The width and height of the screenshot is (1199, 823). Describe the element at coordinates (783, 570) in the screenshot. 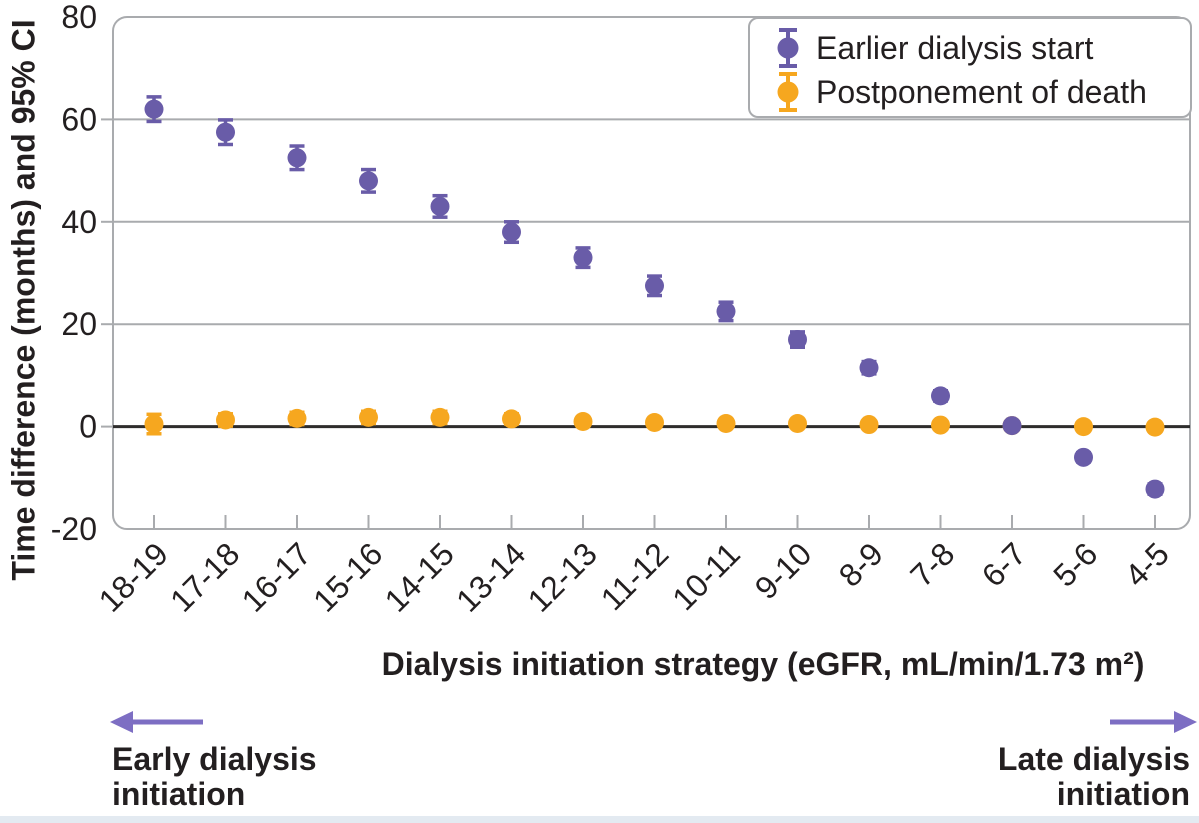

I see `x-tick-label: 9-10` at that location.